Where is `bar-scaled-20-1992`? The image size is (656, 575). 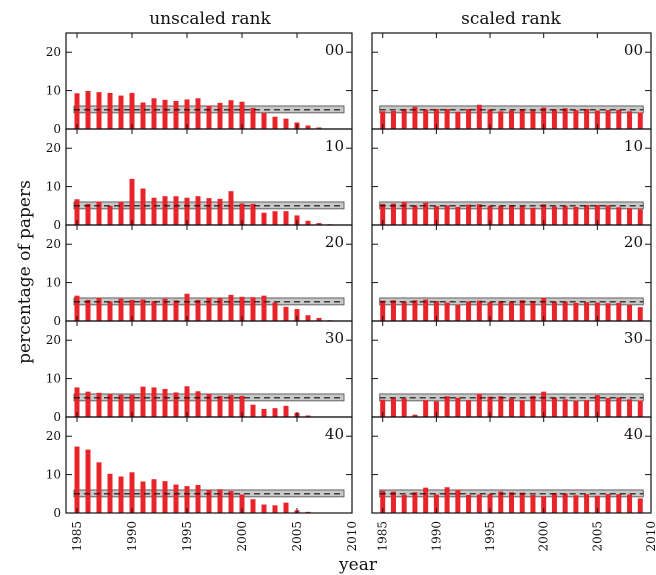 bar-scaled-20-1992 is located at coordinates (458, 312).